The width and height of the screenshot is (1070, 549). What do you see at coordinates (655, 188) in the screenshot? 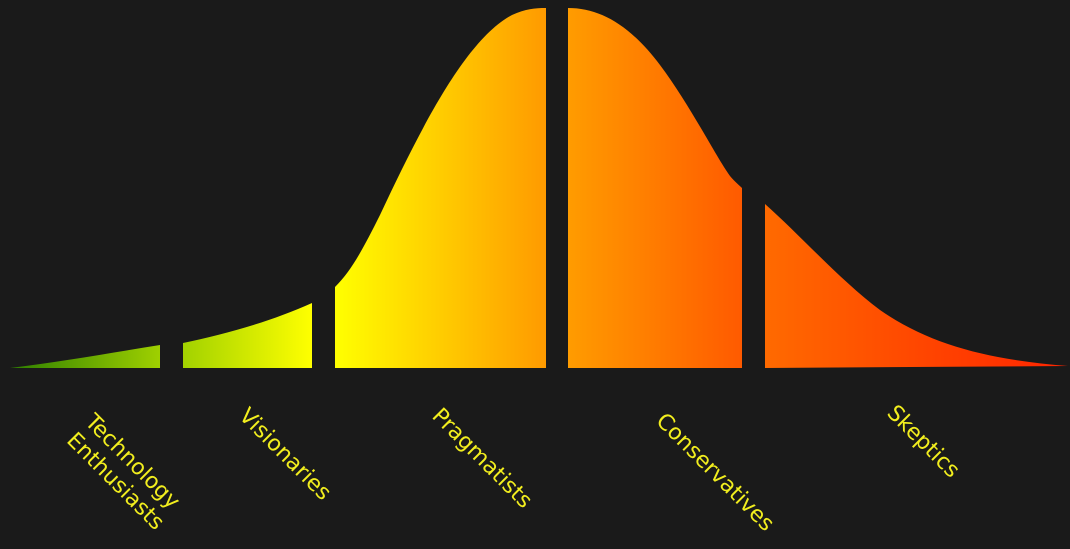
I see `segment-conservatives` at bounding box center [655, 188].